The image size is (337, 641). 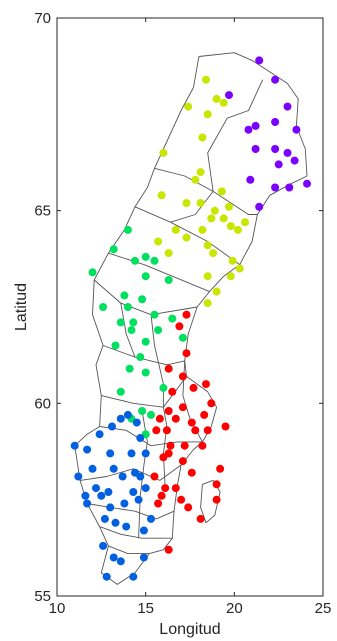 What do you see at coordinates (145, 608) in the screenshot?
I see `x-tick-label: 15` at bounding box center [145, 608].